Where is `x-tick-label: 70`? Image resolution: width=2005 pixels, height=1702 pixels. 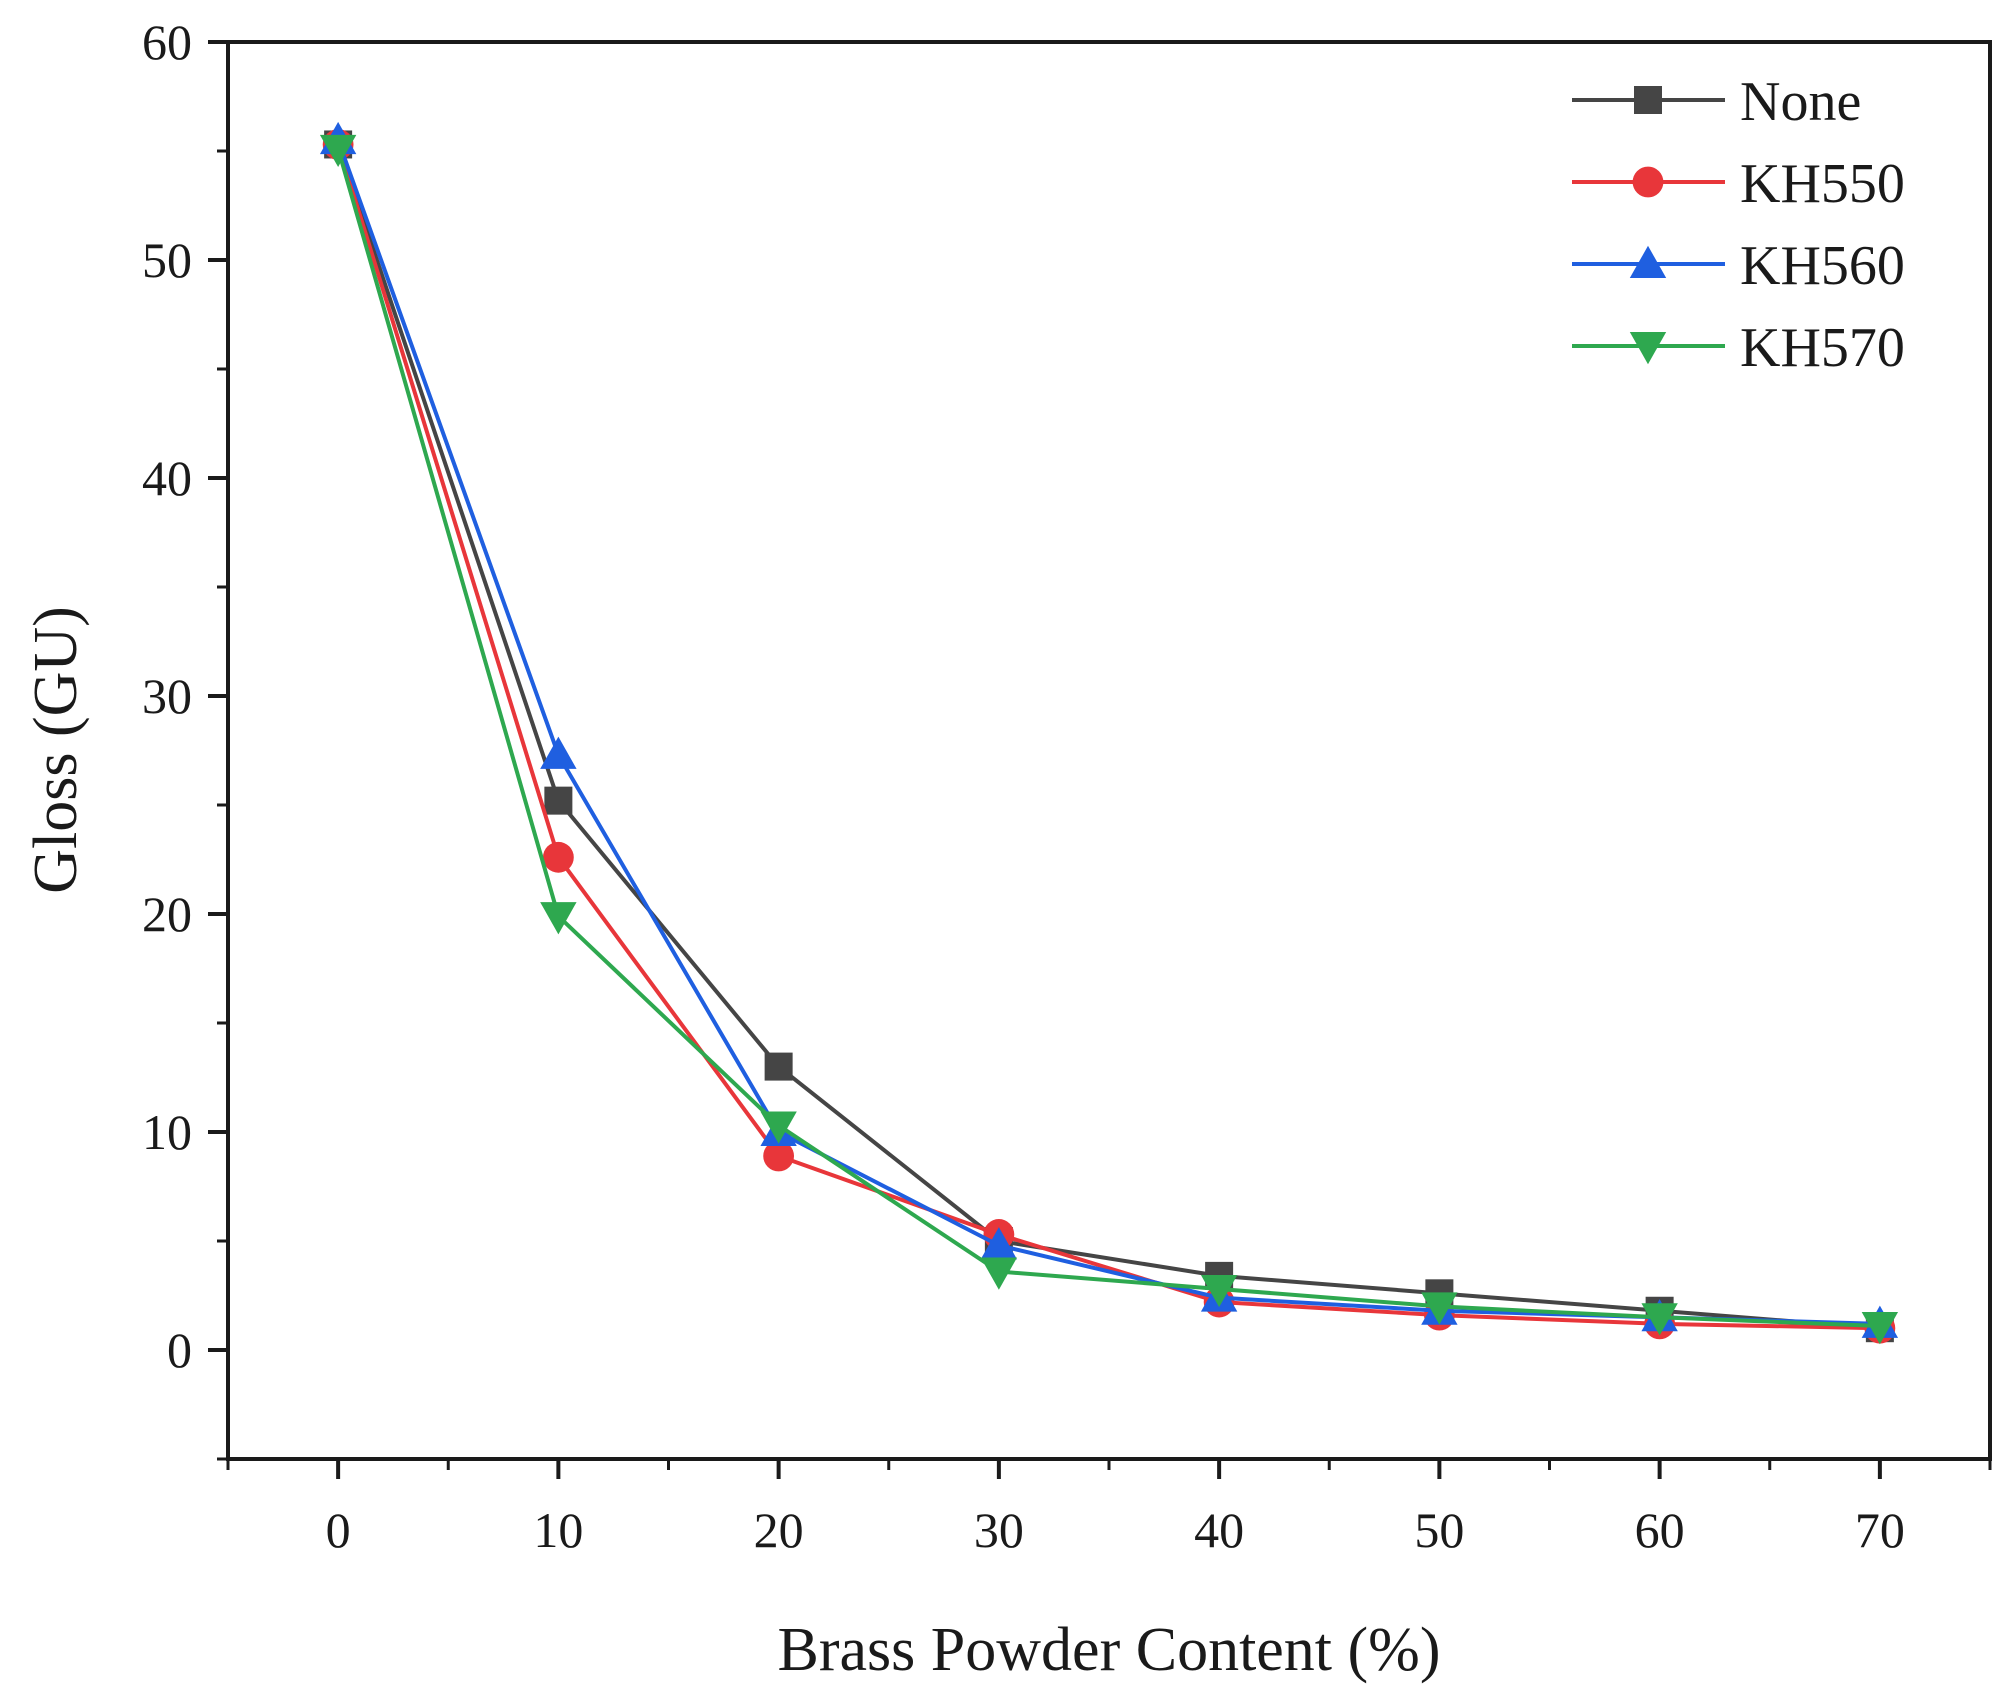
x-tick-label: 70 is located at coordinates (1880, 1530).